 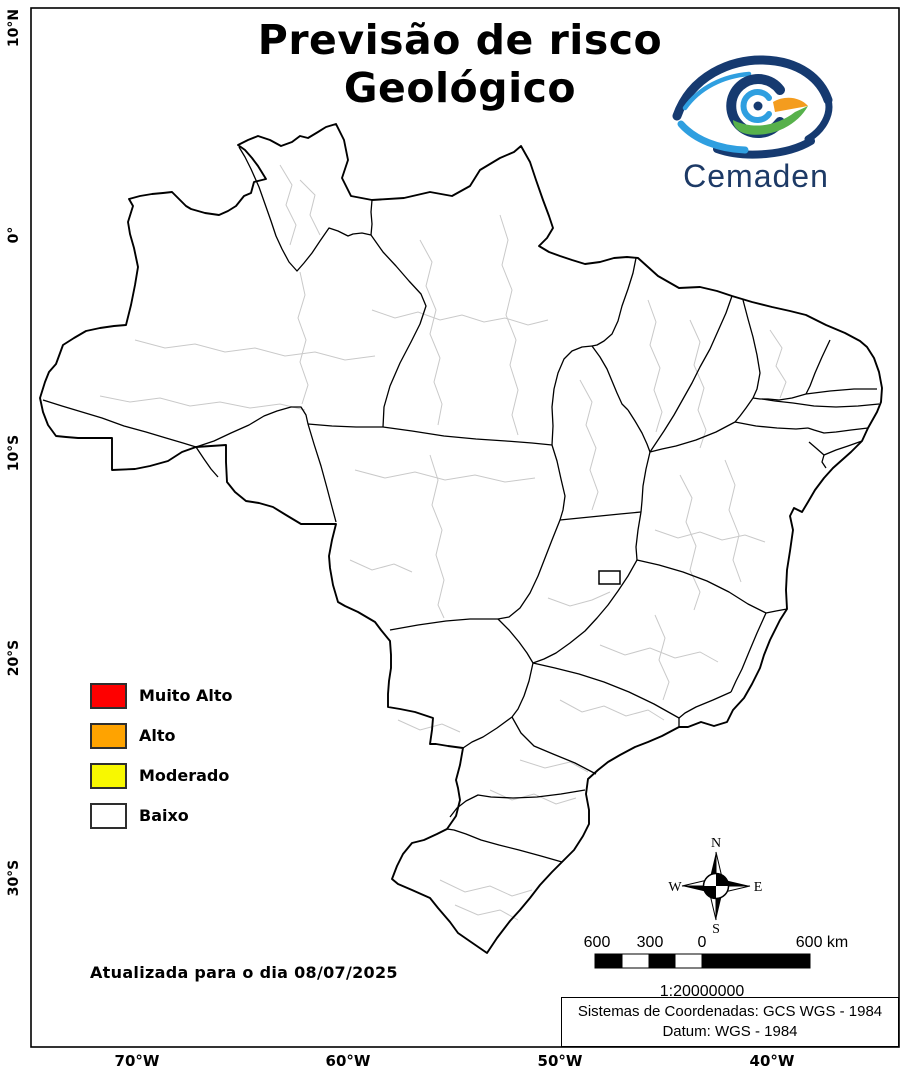 What do you see at coordinates (14, 658) in the screenshot?
I see `lat-axis-label-20s: 20°S` at bounding box center [14, 658].